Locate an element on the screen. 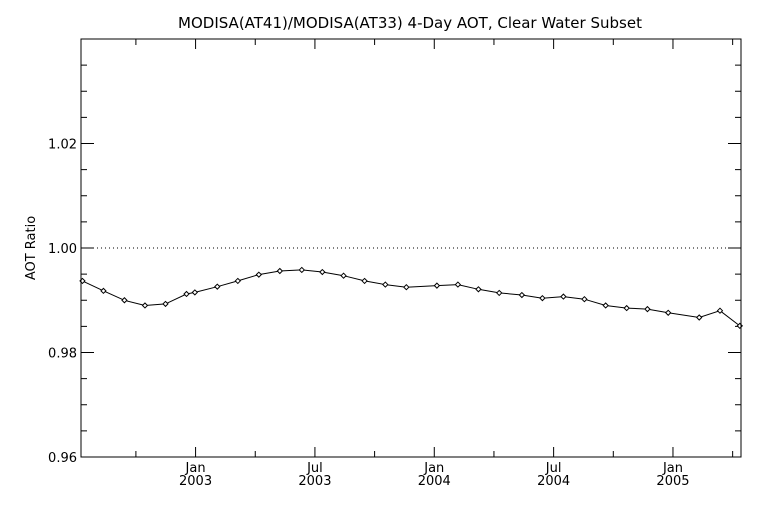 The height and width of the screenshot is (512, 768). y-axis-label: AOT Ratio is located at coordinates (31, 248).